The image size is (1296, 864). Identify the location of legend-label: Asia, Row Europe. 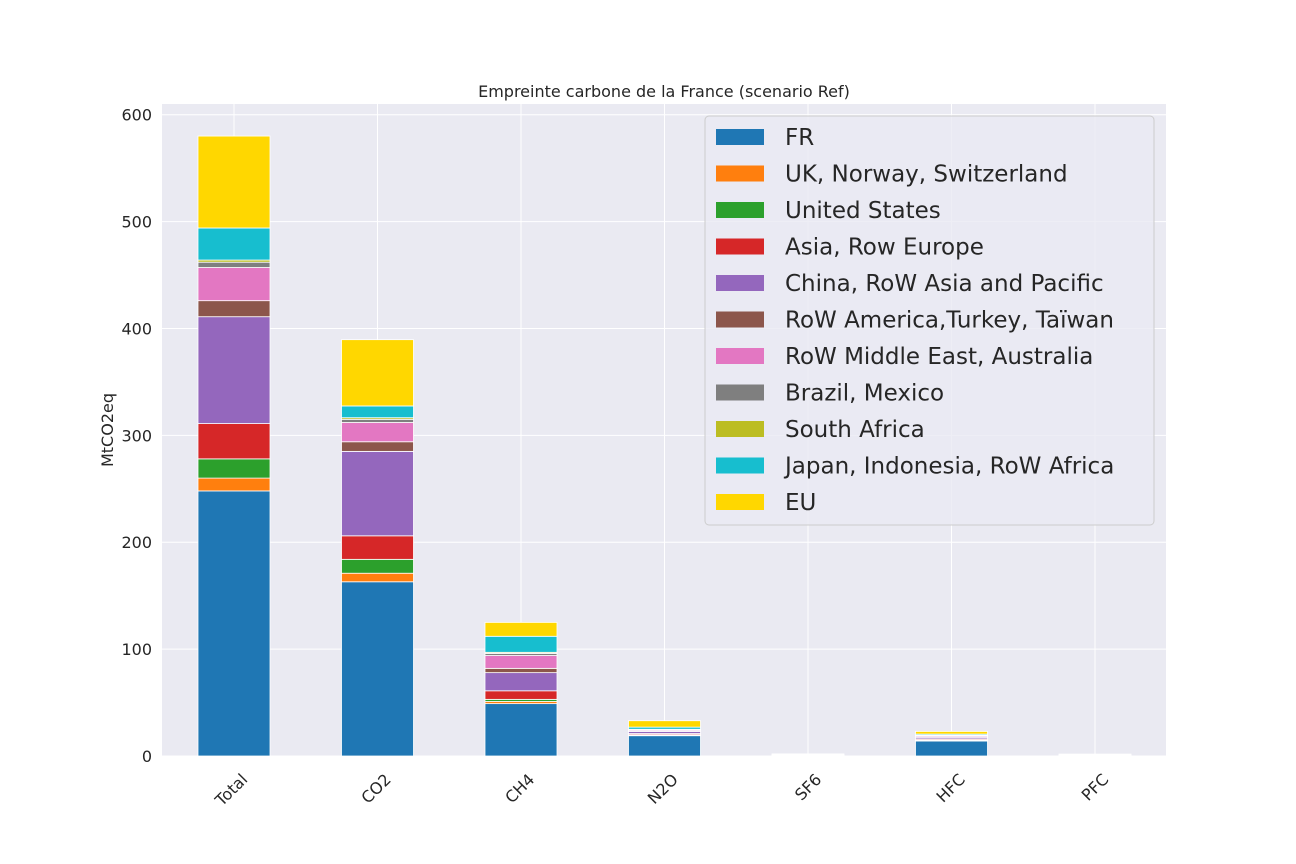
(884, 248).